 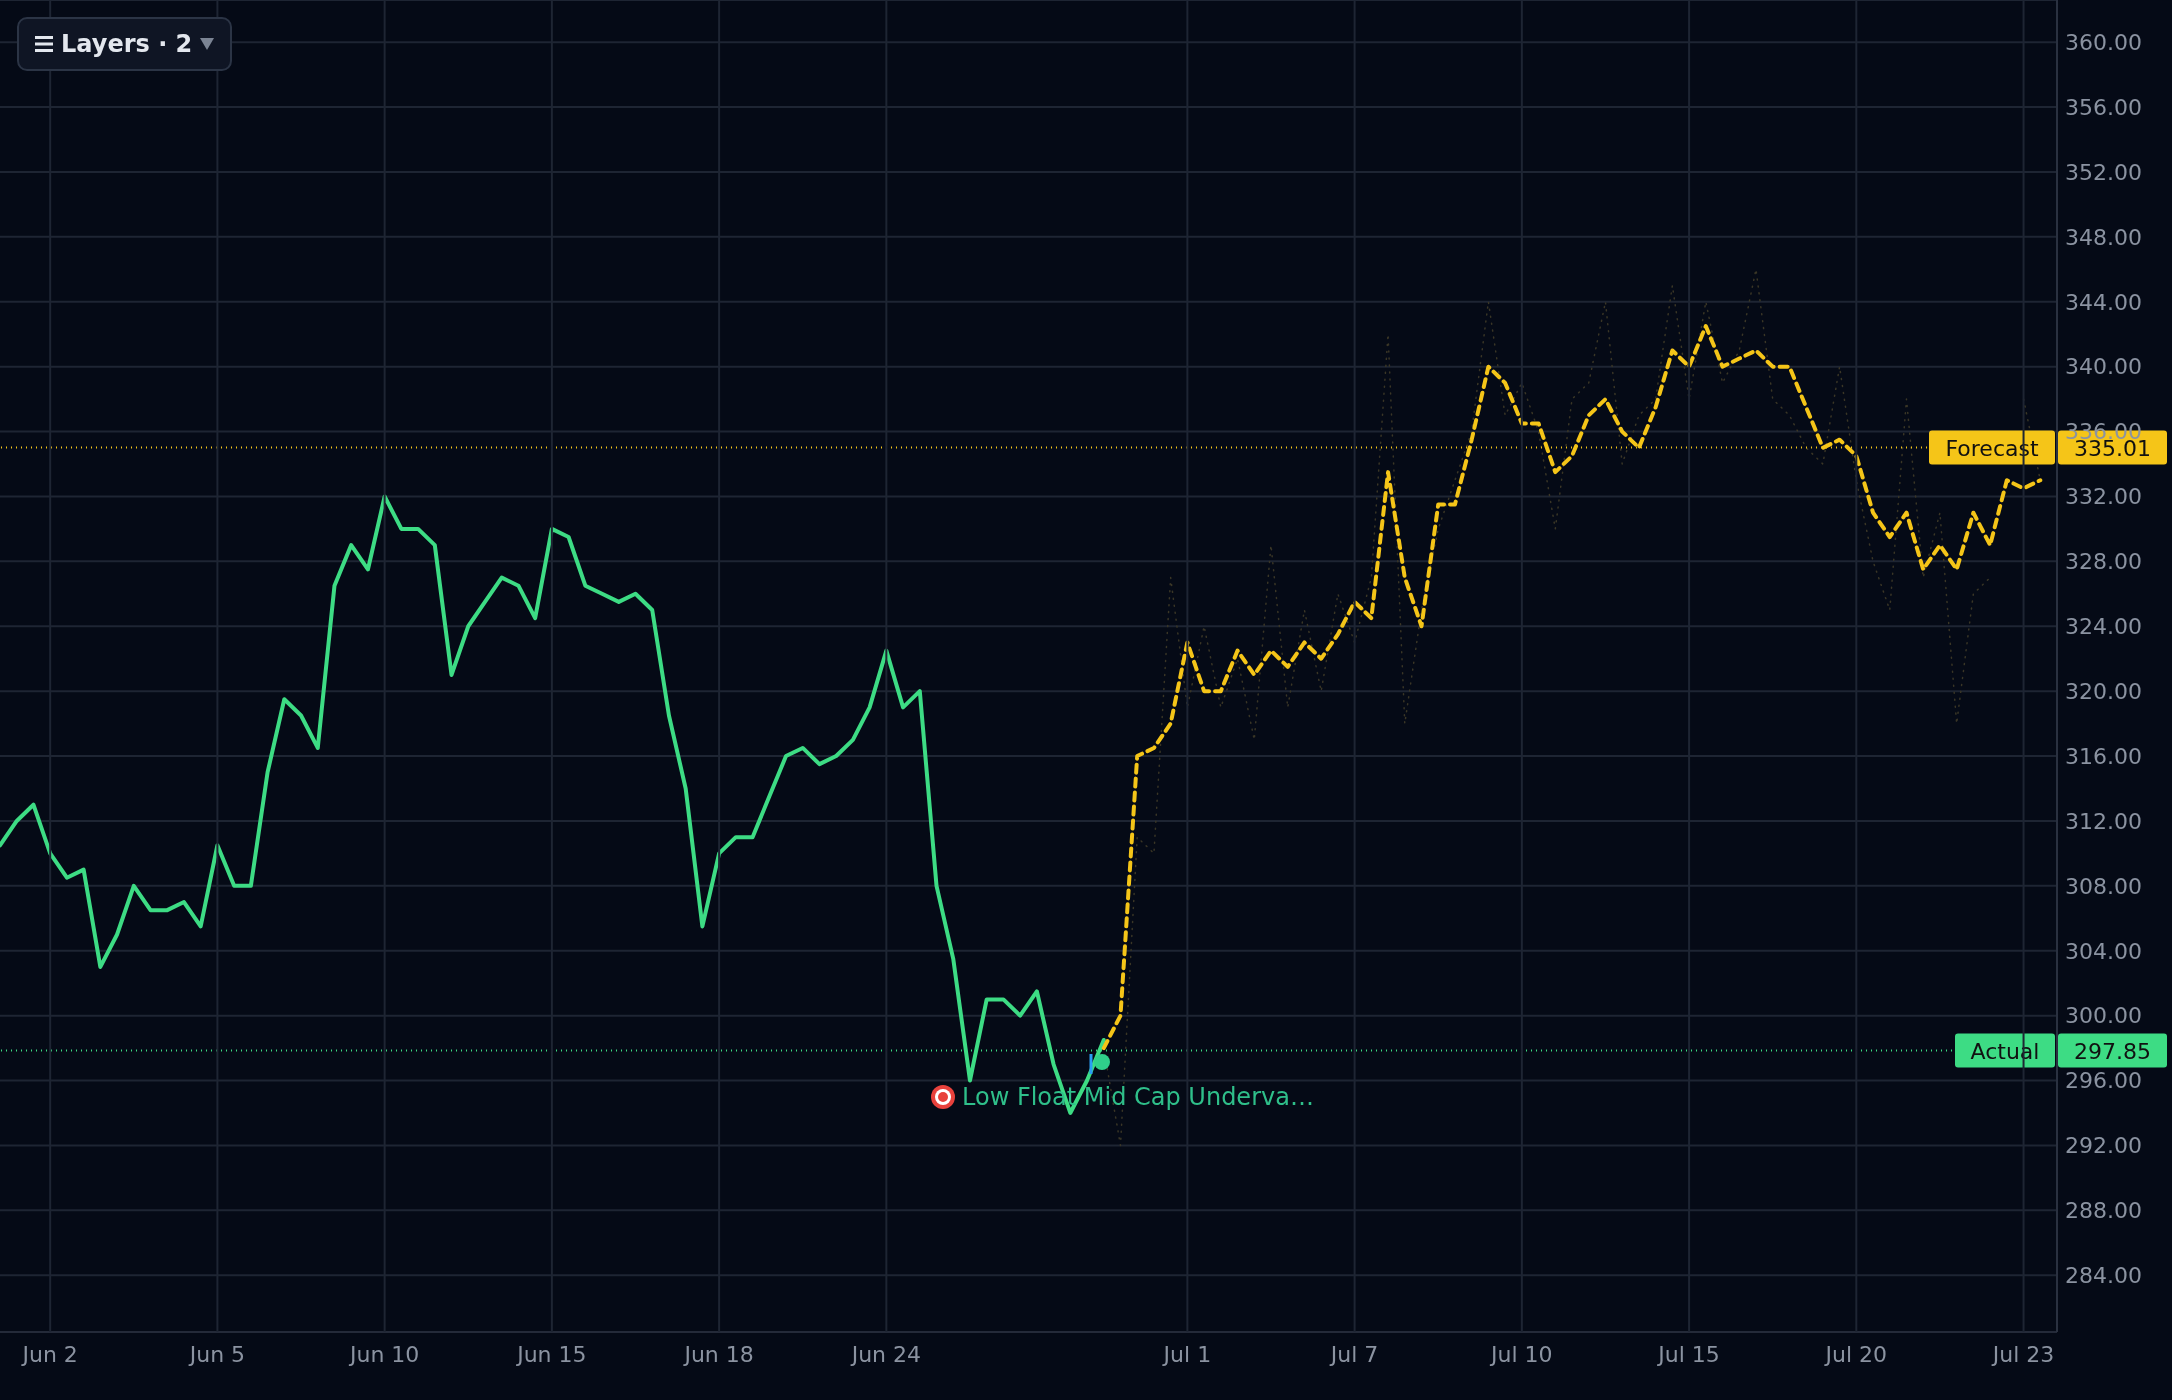 What do you see at coordinates (2103, 691) in the screenshot?
I see `y-tick-label: 320.00` at bounding box center [2103, 691].